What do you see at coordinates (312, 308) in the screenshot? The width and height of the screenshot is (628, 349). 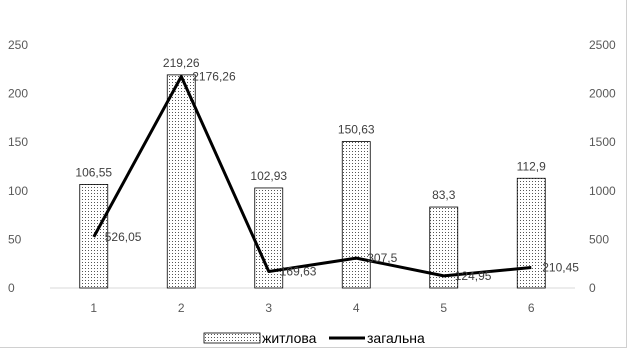 I see `x-axis: 1 2 3 4 5 6` at bounding box center [312, 308].